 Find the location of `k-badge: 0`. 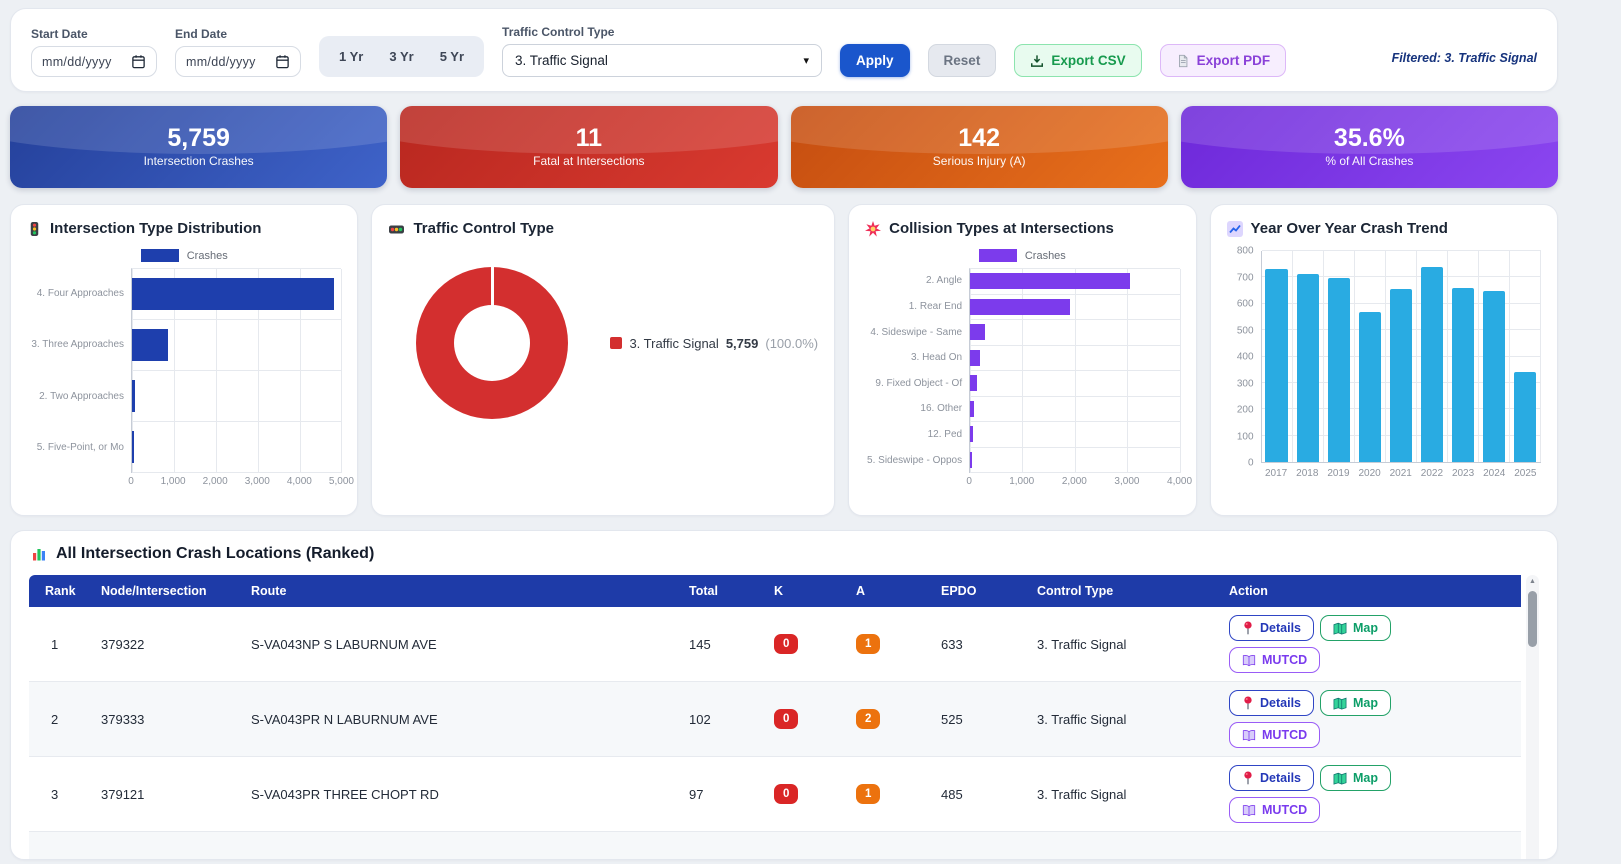

k-badge: 0 is located at coordinates (786, 794).